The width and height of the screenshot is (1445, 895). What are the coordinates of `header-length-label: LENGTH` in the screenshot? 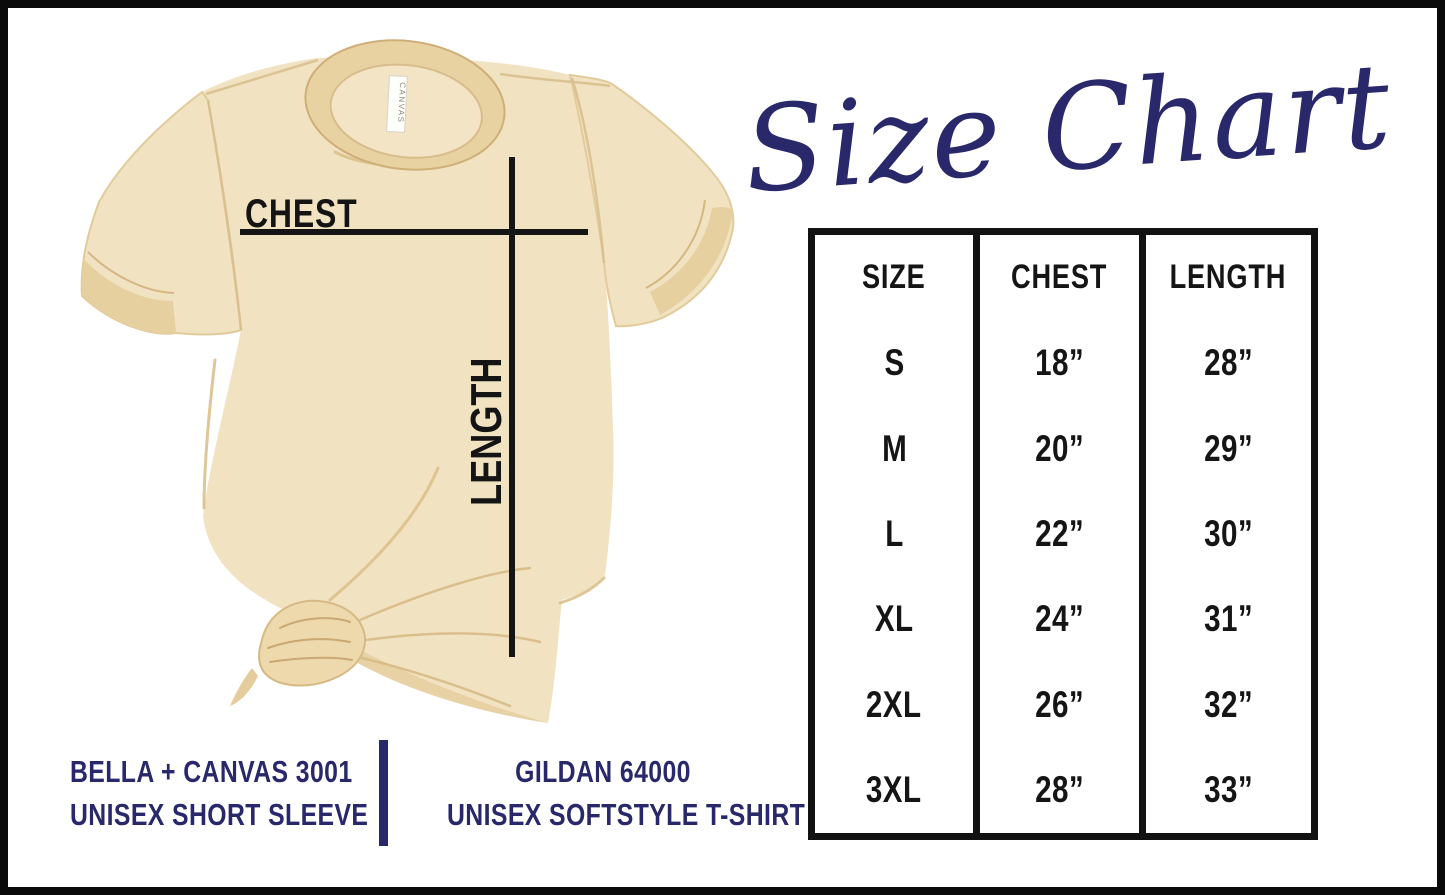 It's located at (1228, 277).